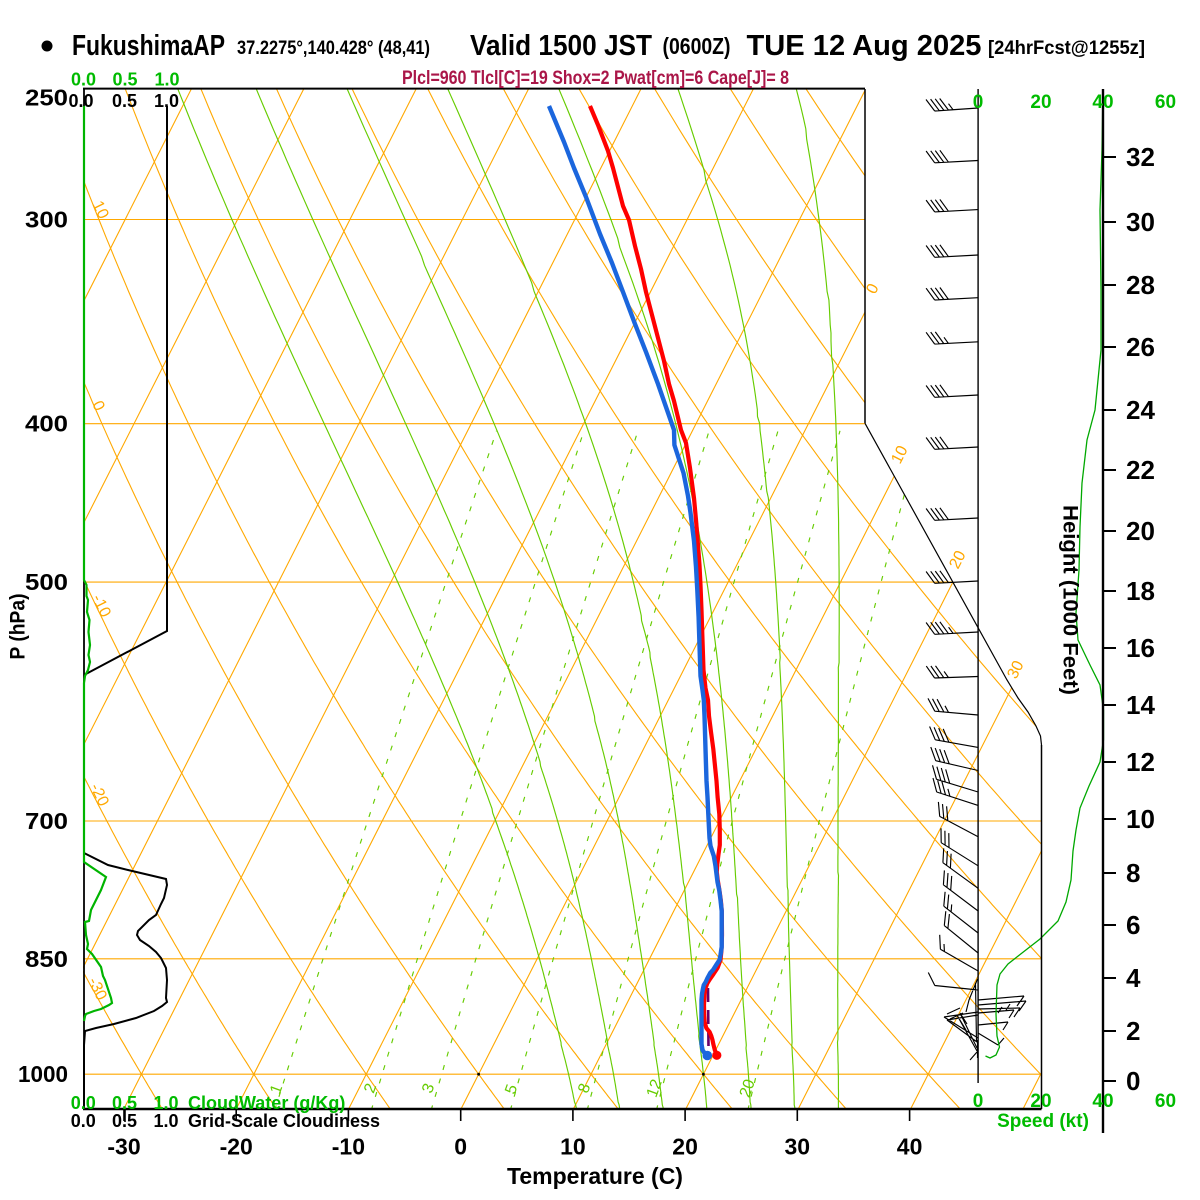 The image size is (1200, 1200). What do you see at coordinates (1140, 410) in the screenshot?
I see `svg-text: 24` at bounding box center [1140, 410].